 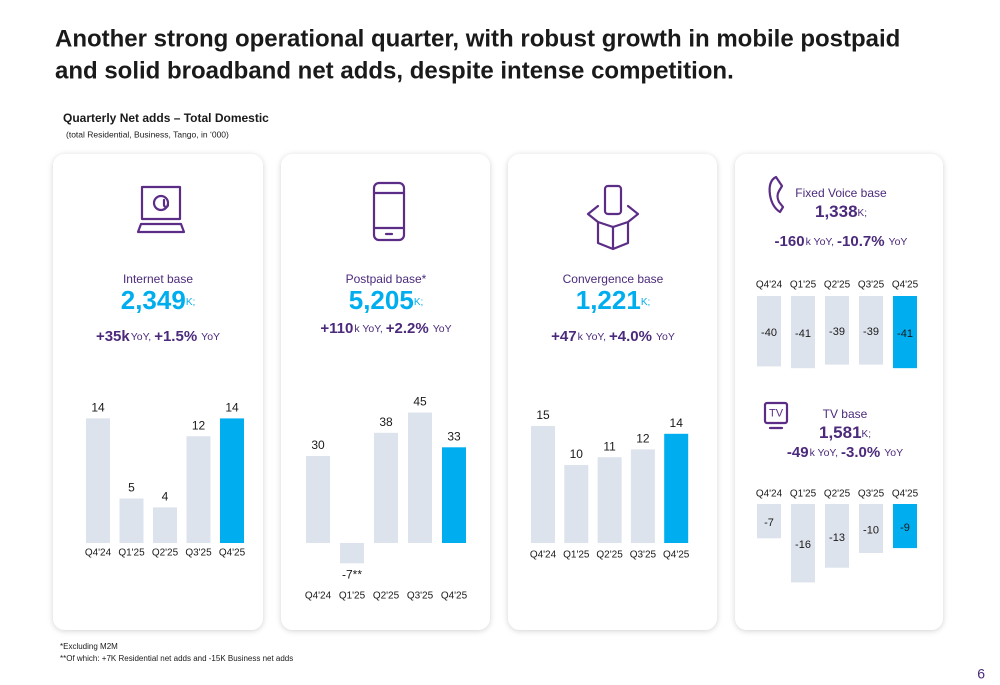 I want to click on kpi-delta: -49, so click(x=798, y=452).